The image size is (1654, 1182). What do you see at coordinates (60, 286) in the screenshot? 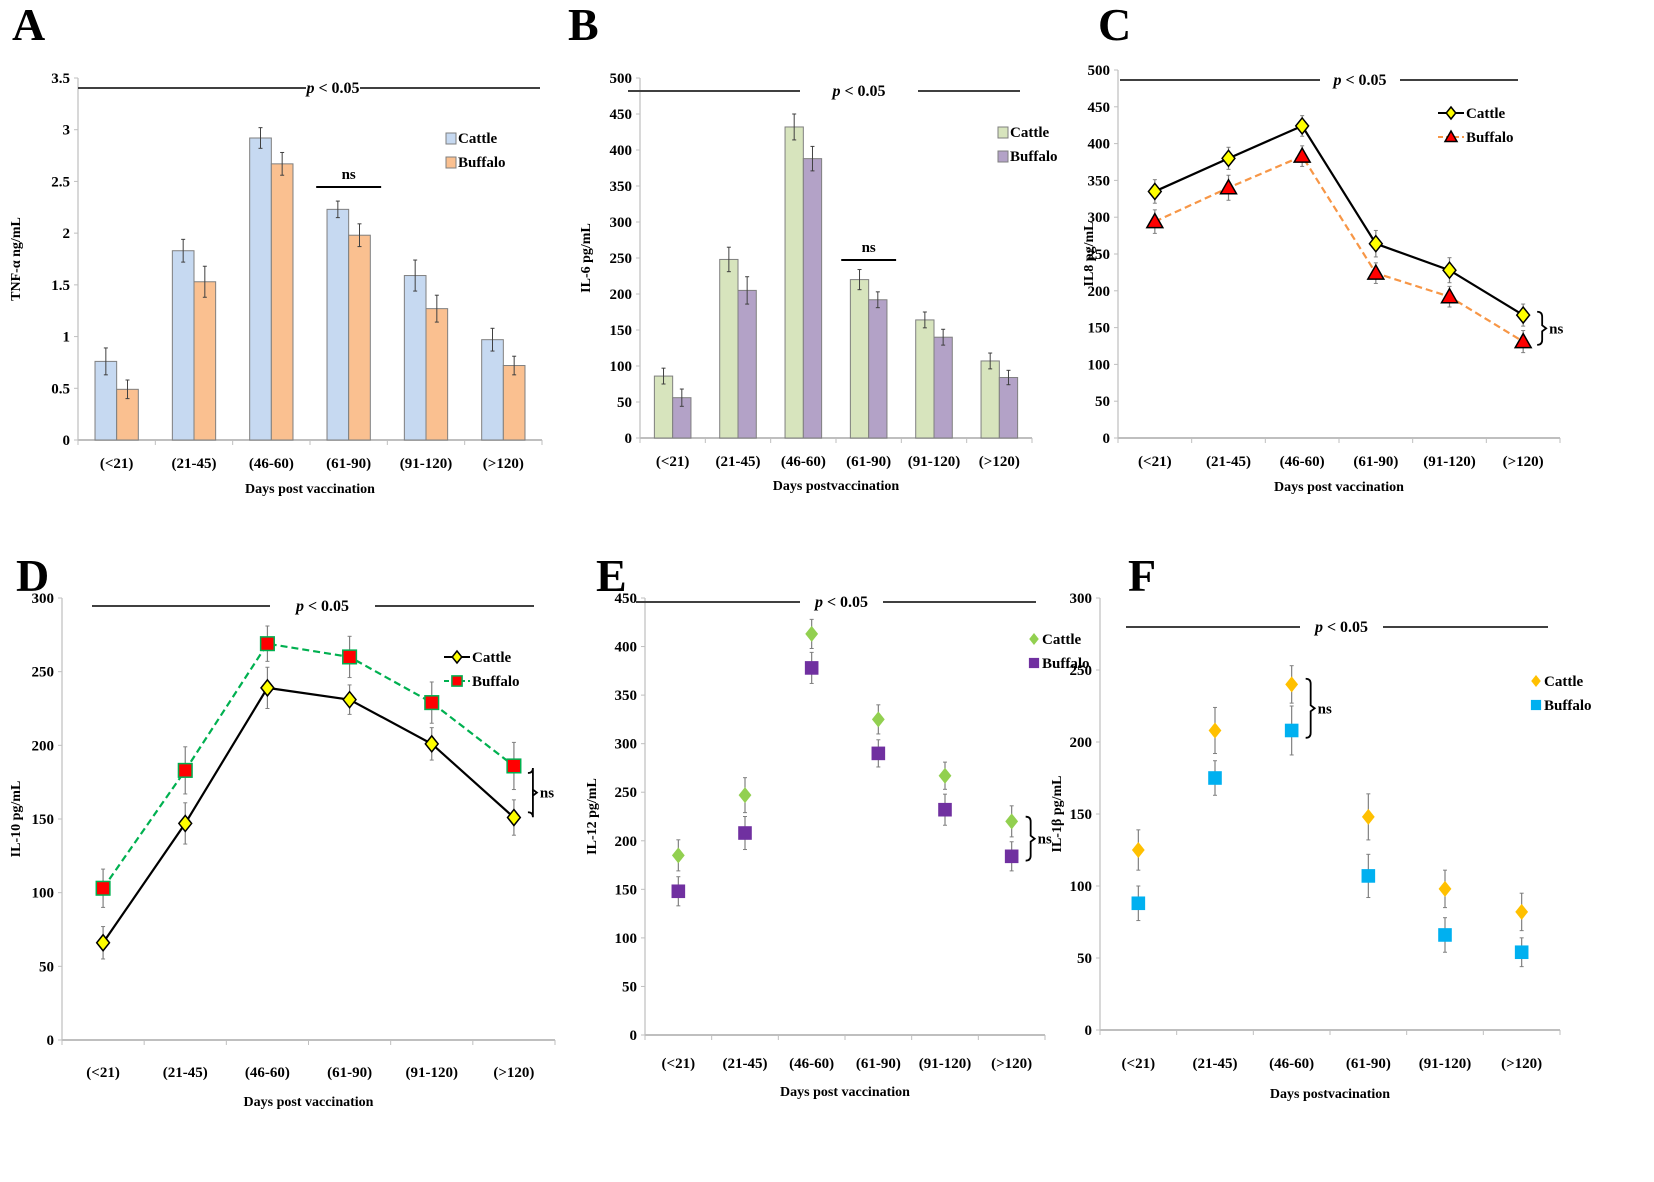
I see `y-tick-label: 1.5` at bounding box center [60, 286].